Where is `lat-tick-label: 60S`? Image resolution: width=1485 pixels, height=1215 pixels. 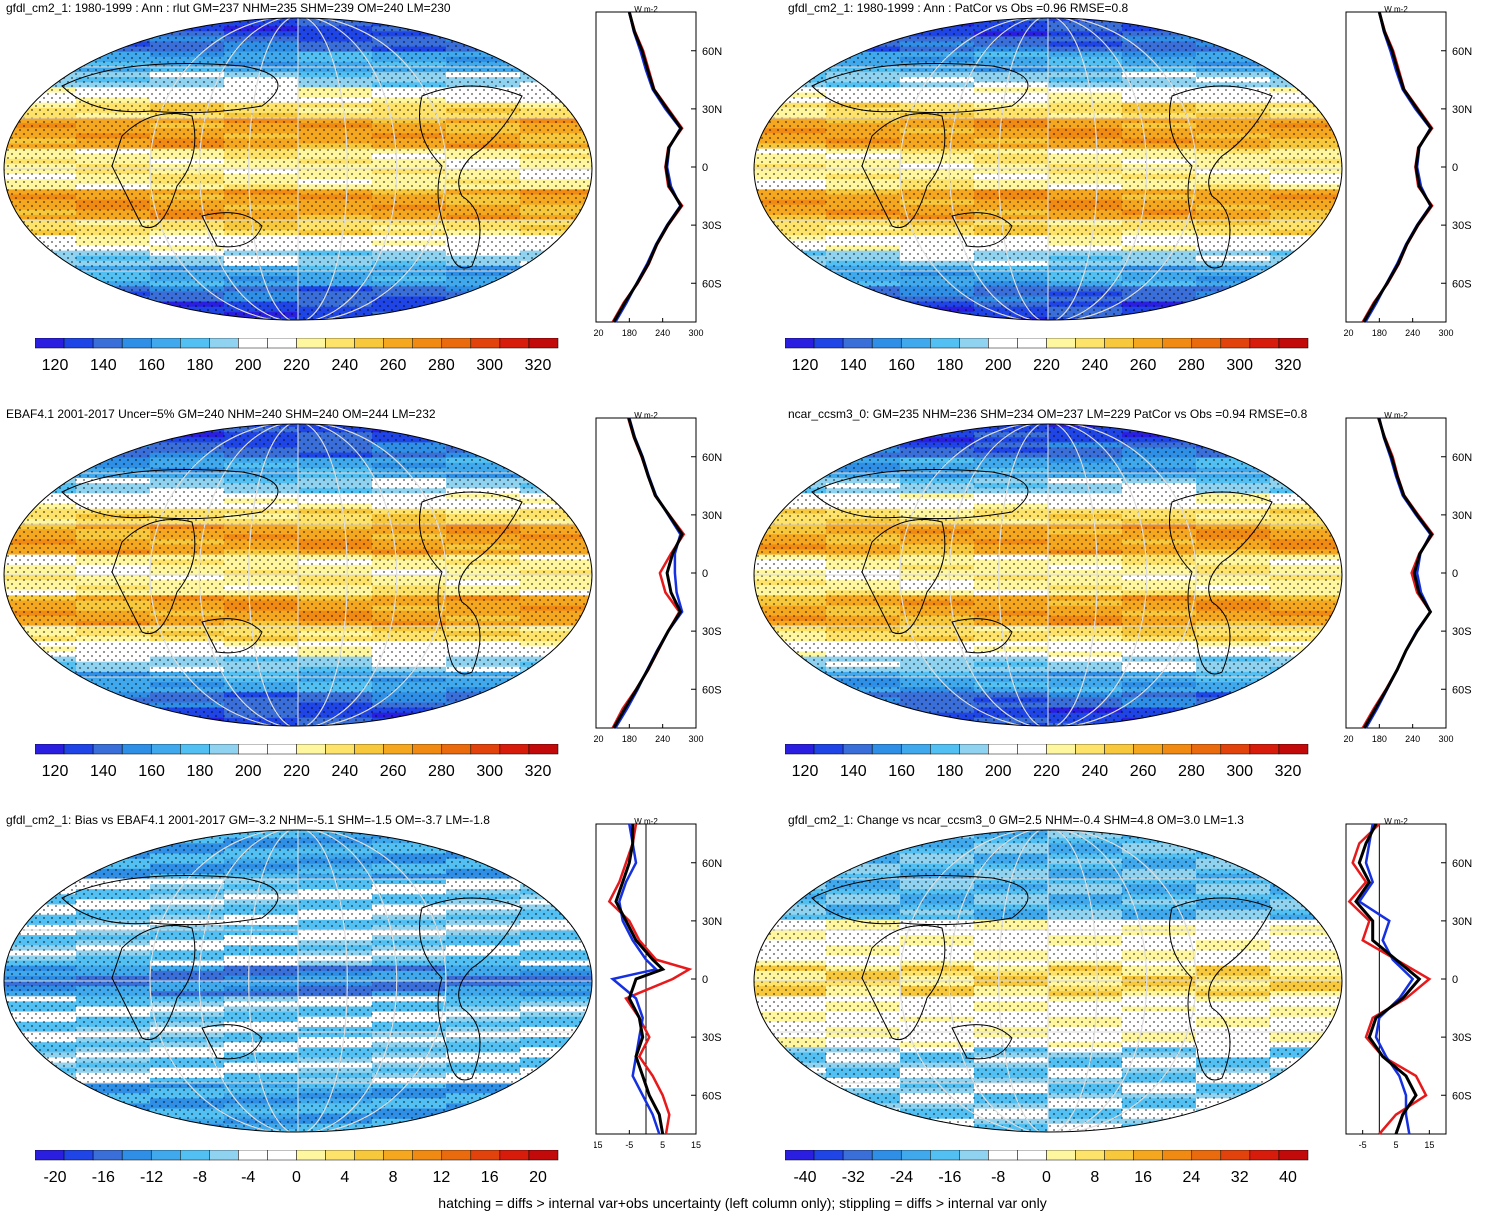
lat-tick-label: 60S is located at coordinates (1462, 690).